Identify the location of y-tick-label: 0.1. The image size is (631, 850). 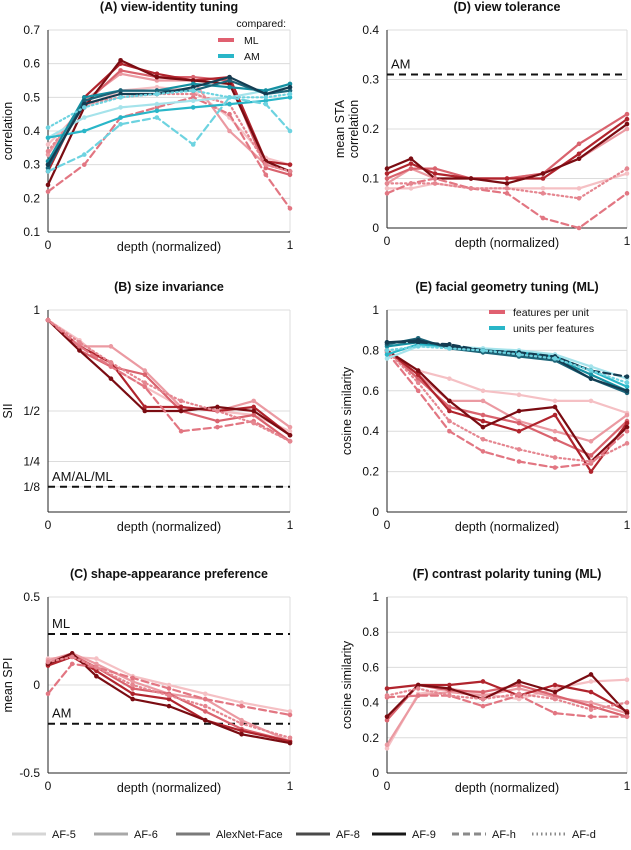
(370, 179).